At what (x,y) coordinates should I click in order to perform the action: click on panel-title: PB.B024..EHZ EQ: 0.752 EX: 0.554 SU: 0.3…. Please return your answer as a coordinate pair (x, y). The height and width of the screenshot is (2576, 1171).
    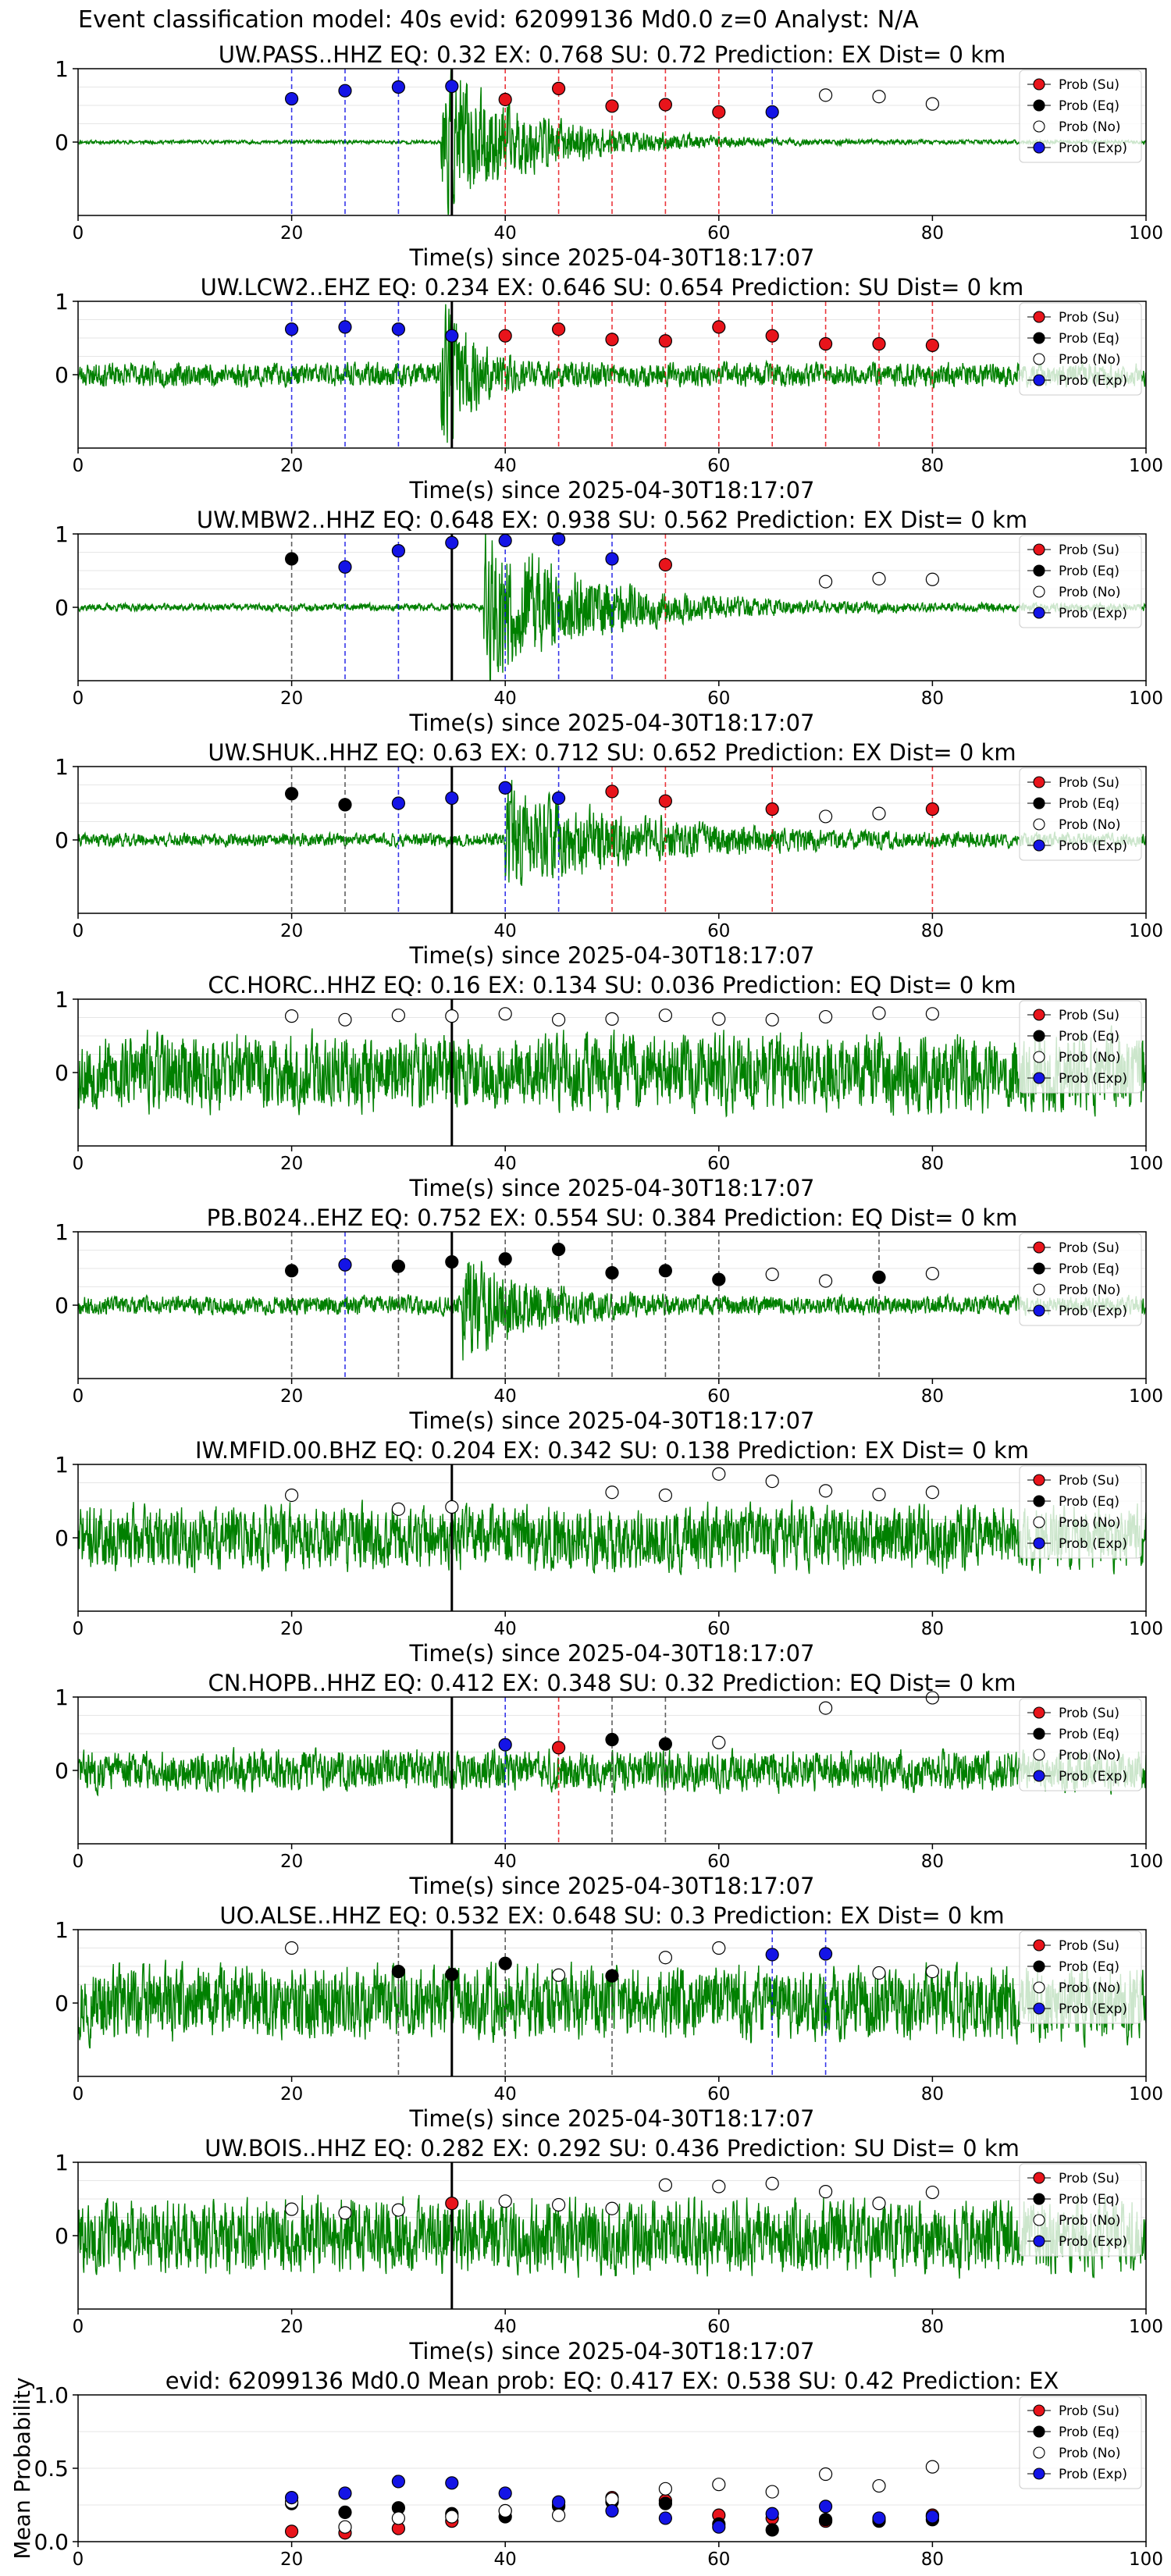
    Looking at the image, I should click on (612, 1217).